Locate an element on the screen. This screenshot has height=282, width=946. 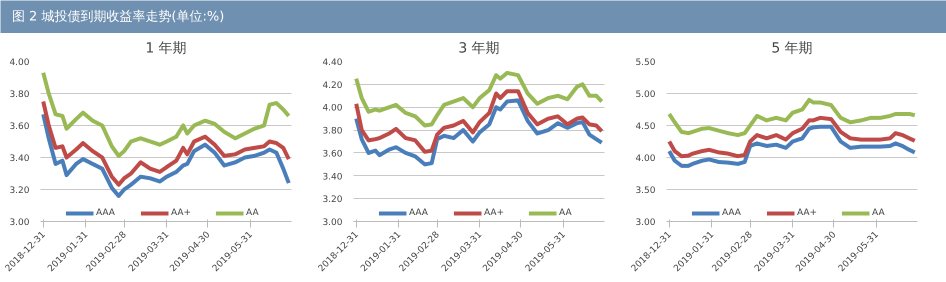
y-tick-label: 5.00 is located at coordinates (645, 95).